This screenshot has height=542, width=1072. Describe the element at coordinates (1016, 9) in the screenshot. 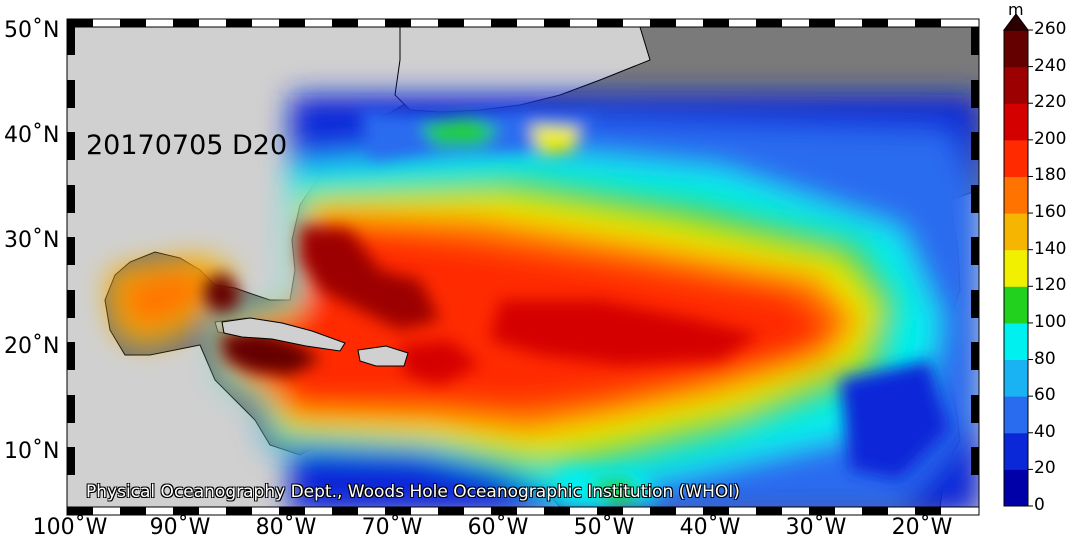

I see `colorbar-unit: m` at that location.